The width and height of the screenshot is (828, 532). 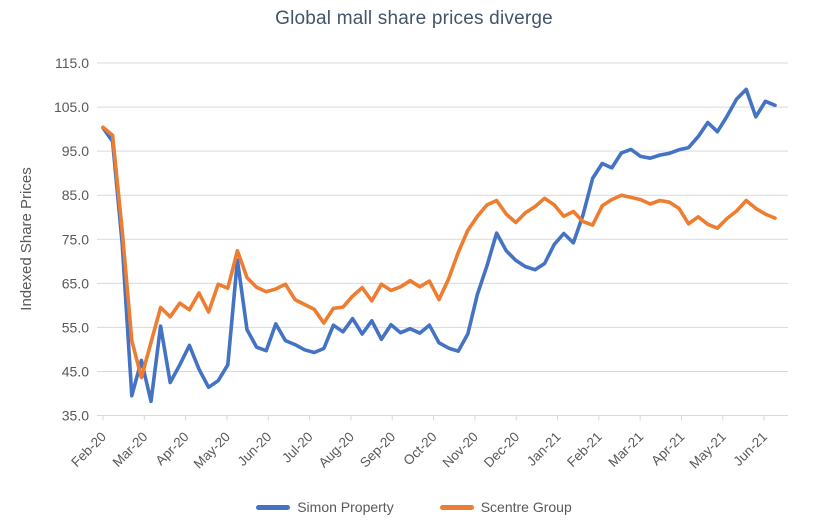 What do you see at coordinates (75, 151) in the screenshot?
I see `y-tick-label: 95.0` at bounding box center [75, 151].